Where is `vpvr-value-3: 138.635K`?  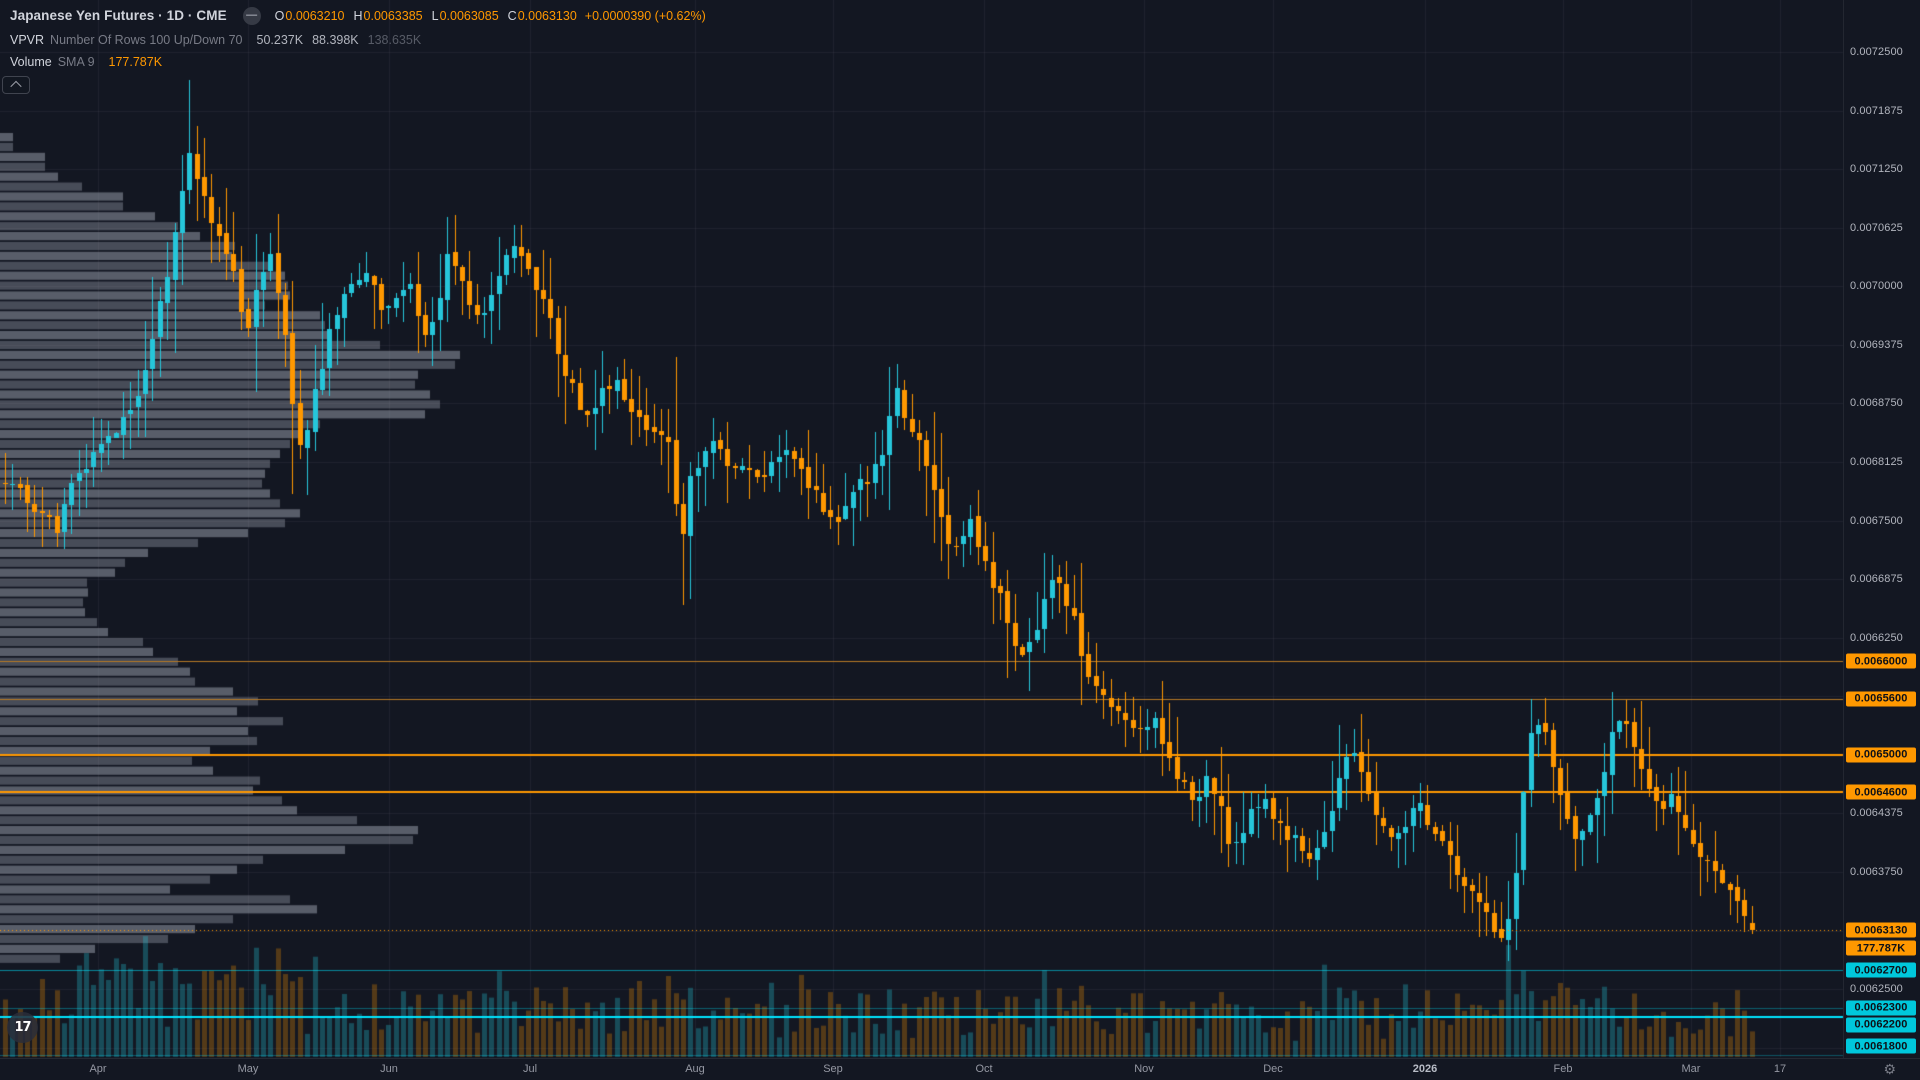 vpvr-value-3: 138.635K is located at coordinates (394, 40).